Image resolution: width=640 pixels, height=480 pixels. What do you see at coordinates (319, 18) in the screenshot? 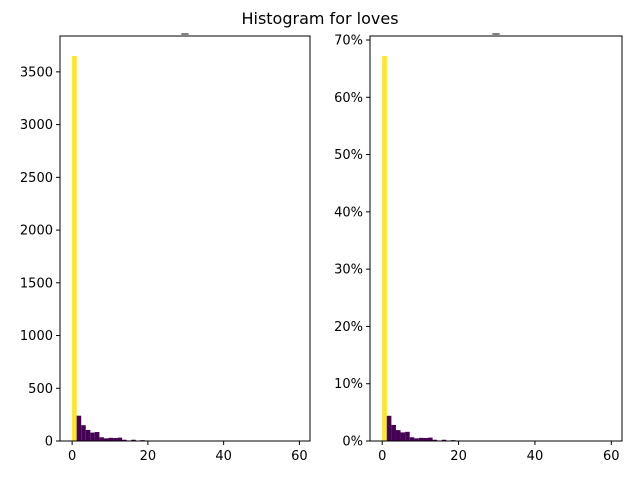
I see `figure-title: Histogram for loves` at bounding box center [319, 18].